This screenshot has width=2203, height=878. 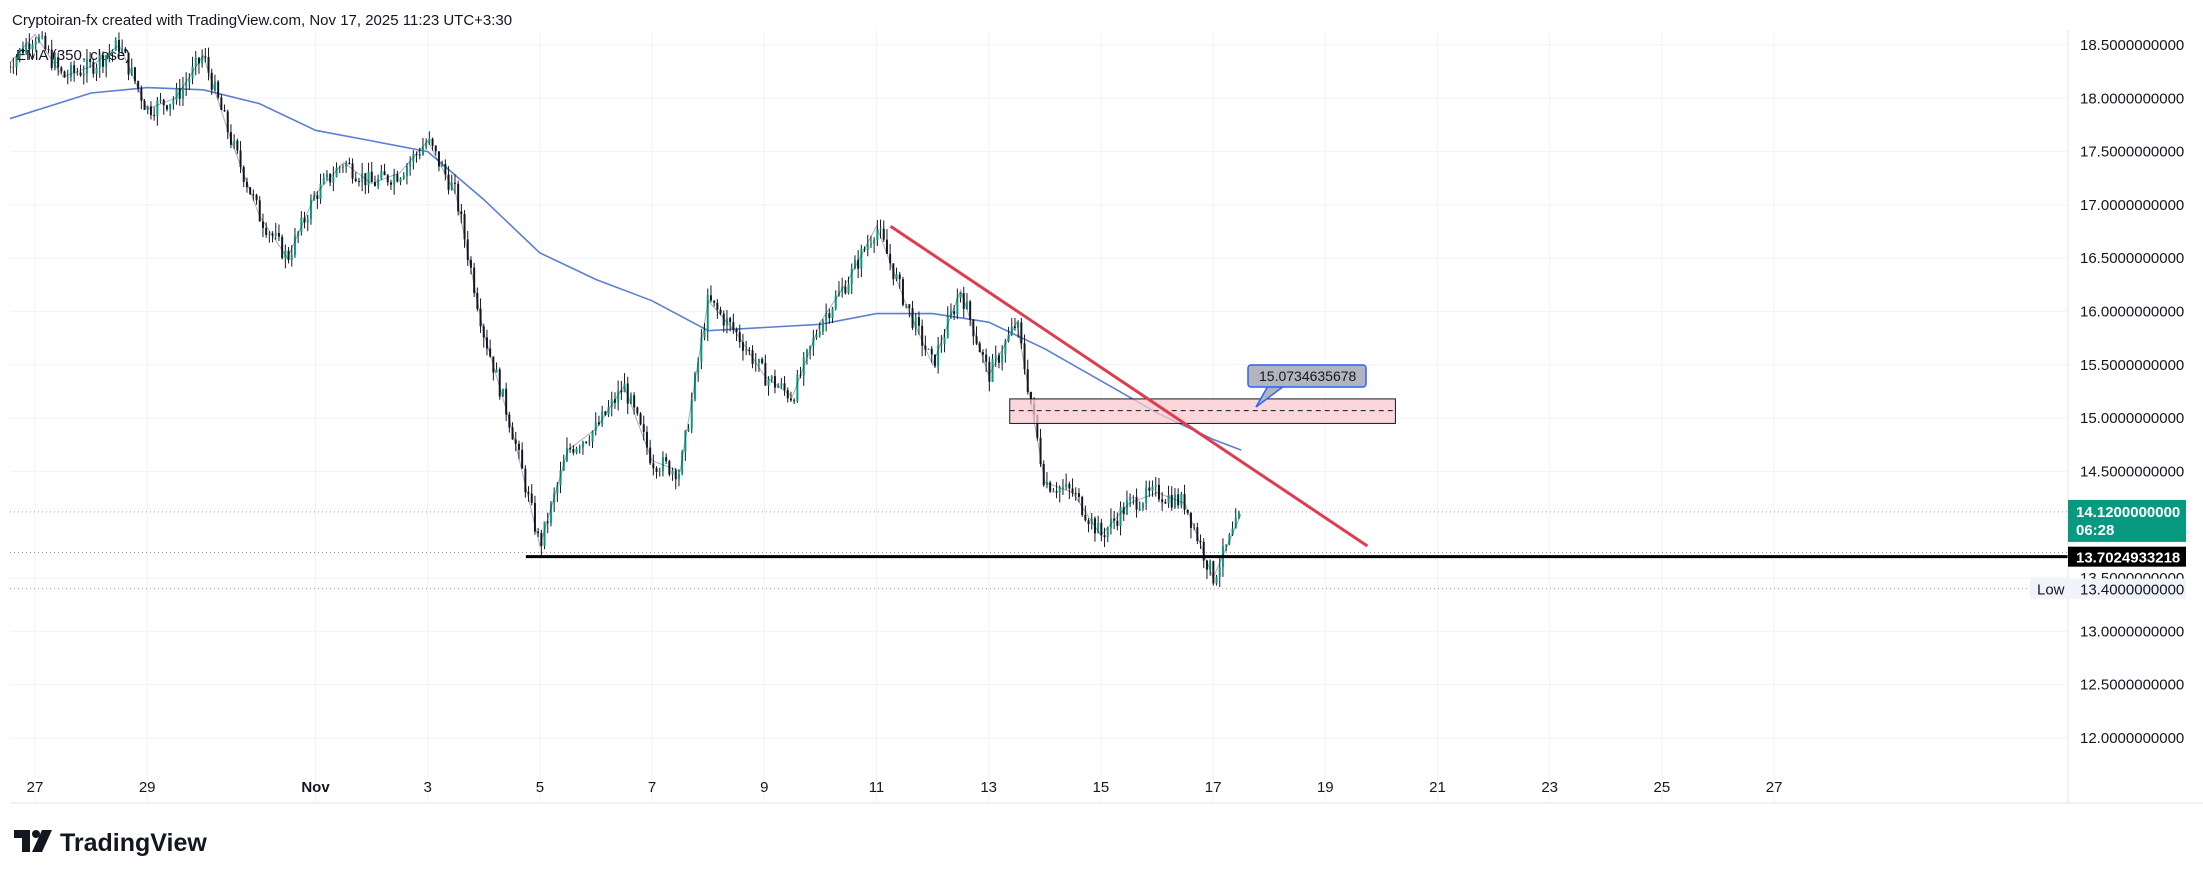 What do you see at coordinates (2128, 558) in the screenshot?
I see `support-level-value: 13.7024933218` at bounding box center [2128, 558].